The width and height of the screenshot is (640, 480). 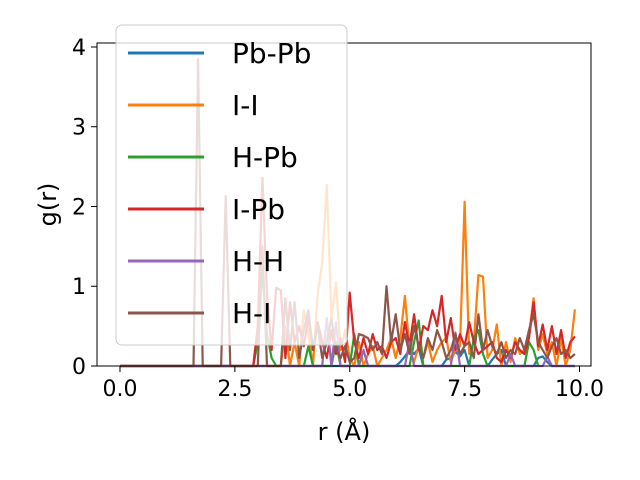 I want to click on y-axis: 0 1 2 3 4, so click(x=84, y=208).